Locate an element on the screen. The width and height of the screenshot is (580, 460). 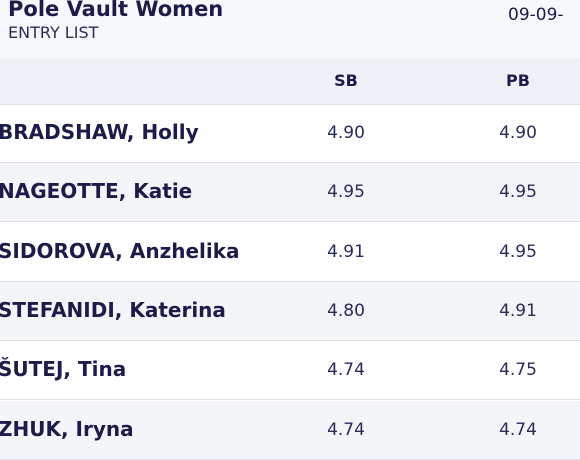
athlete-name: BRADSHAW, Holly is located at coordinates (99, 132).